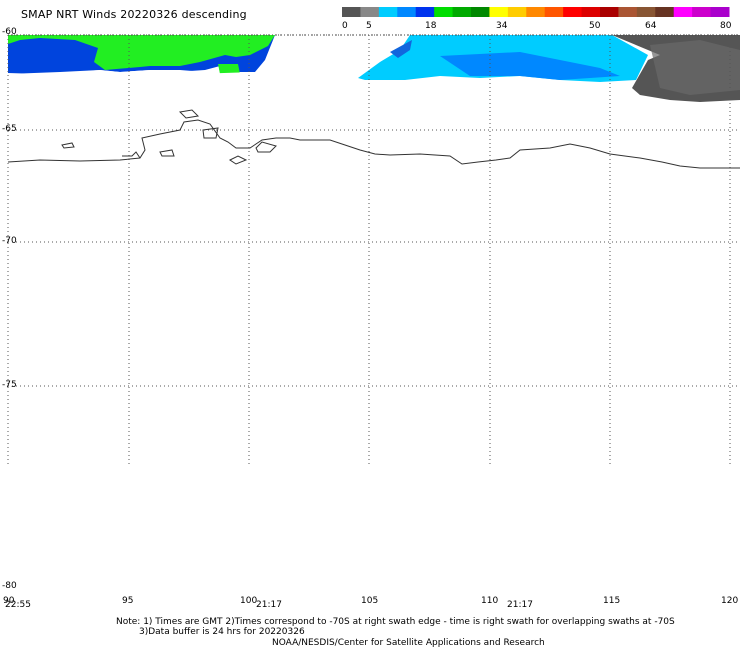 This screenshot has height=650, width=740. I want to click on colorbar-tick-label: 0, so click(345, 26).